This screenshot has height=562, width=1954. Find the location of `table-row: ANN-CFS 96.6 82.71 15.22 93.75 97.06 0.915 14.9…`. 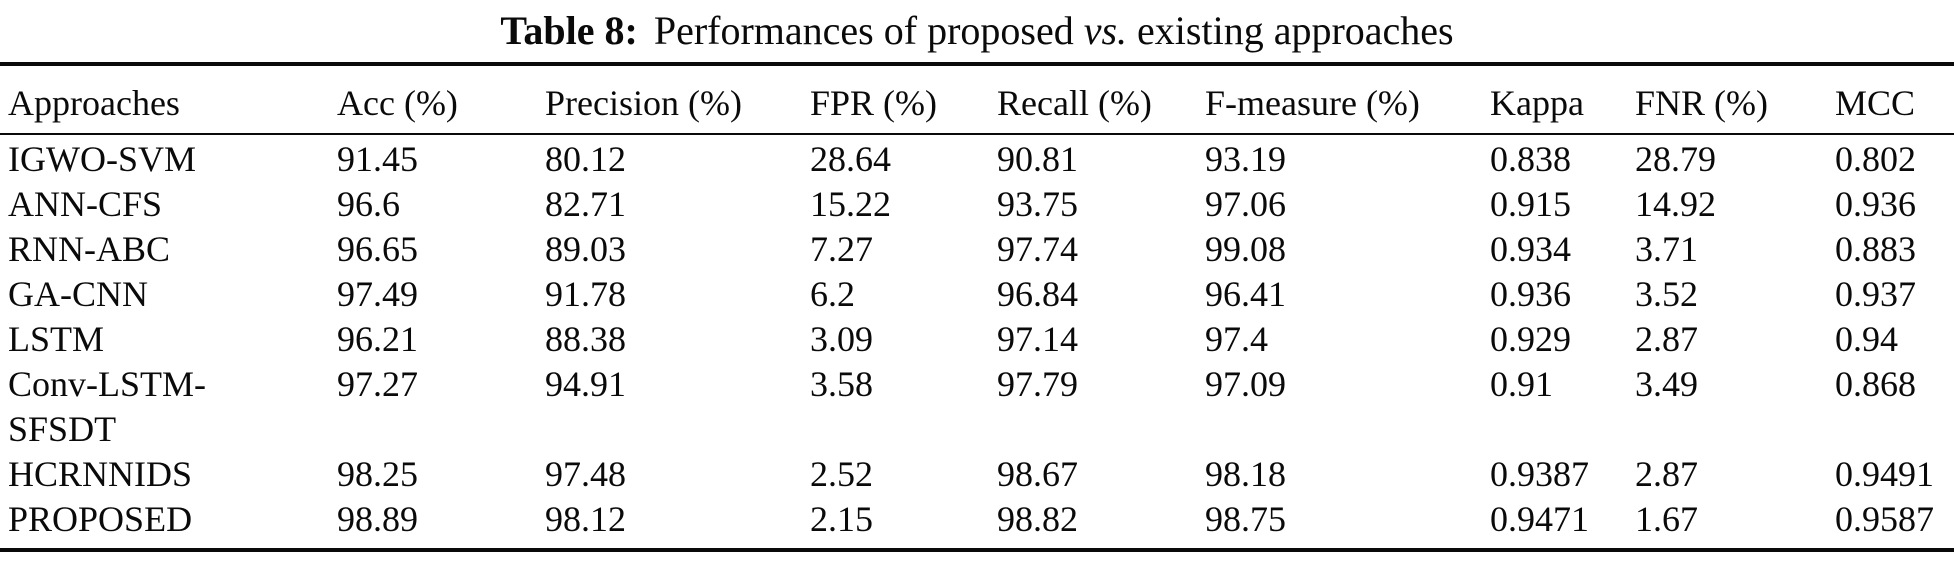

table-row: ANN-CFS 96.6 82.71 15.22 93.75 97.06 0.915 14.9… is located at coordinates (977, 204).